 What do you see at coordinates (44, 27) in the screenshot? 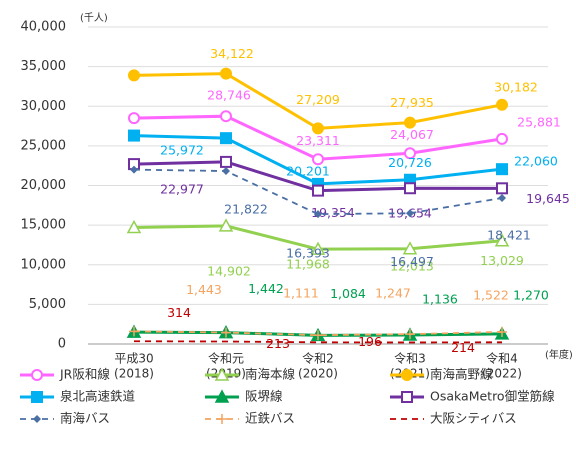
I see `y-tick-label: 40,000` at bounding box center [44, 27].